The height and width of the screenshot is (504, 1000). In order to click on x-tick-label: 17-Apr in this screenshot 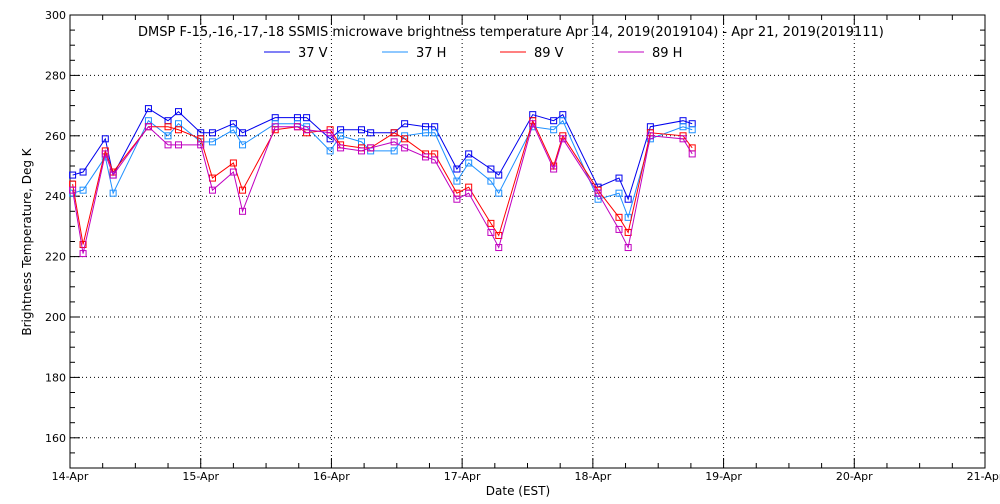, I will do `click(462, 476)`.